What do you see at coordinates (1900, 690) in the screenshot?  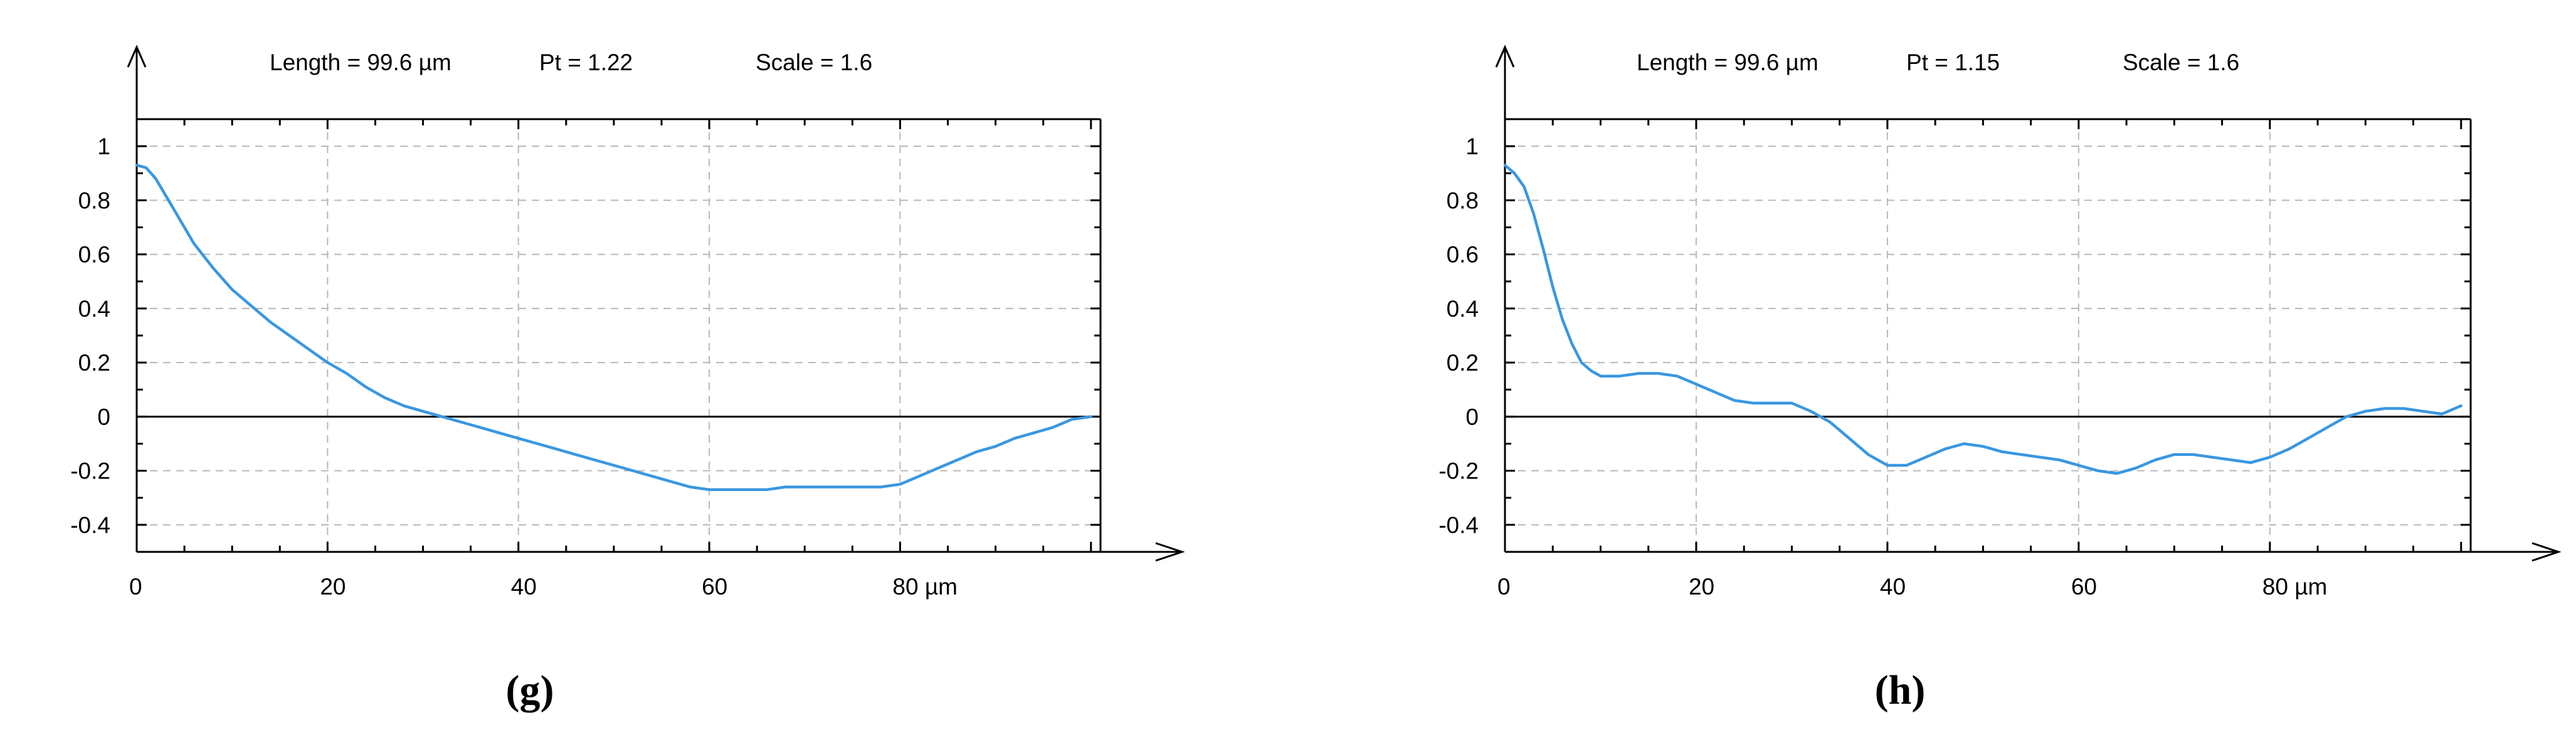 I see `panel-label: (h)` at bounding box center [1900, 690].